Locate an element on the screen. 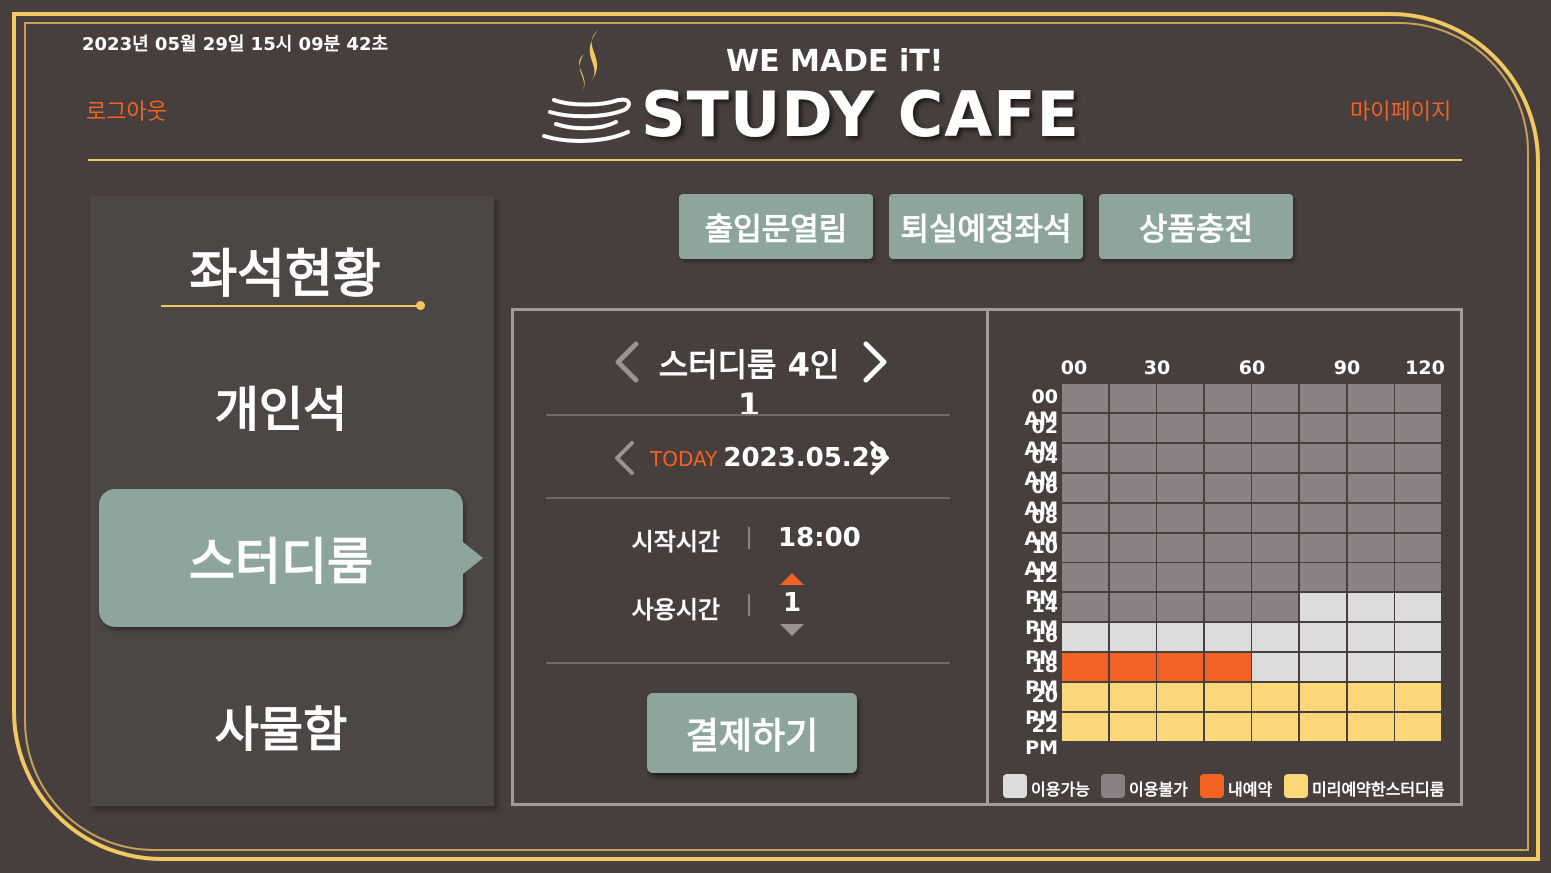 The image size is (1551, 873). open-door-button: 출입문열림 is located at coordinates (776, 226).